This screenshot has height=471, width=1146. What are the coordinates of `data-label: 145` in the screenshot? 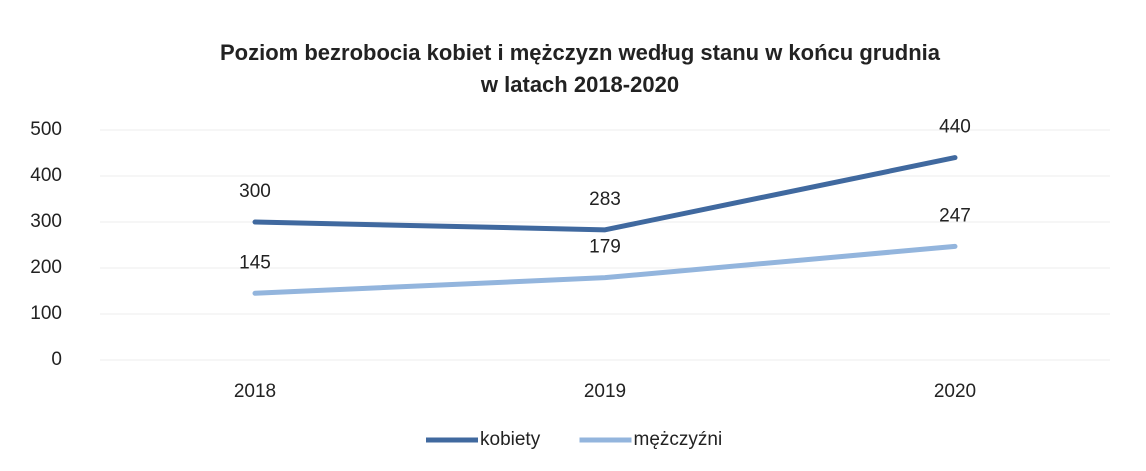 It's located at (255, 262).